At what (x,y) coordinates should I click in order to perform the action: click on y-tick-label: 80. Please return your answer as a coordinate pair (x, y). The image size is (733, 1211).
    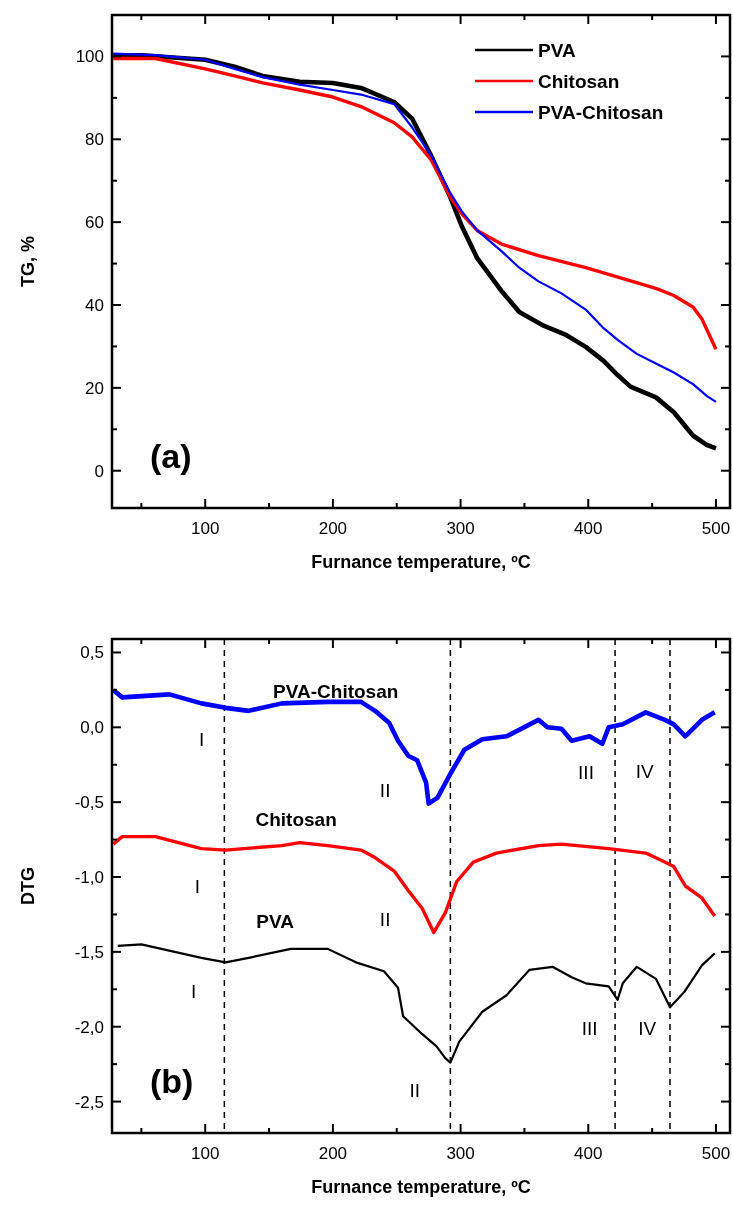
    Looking at the image, I should click on (94, 140).